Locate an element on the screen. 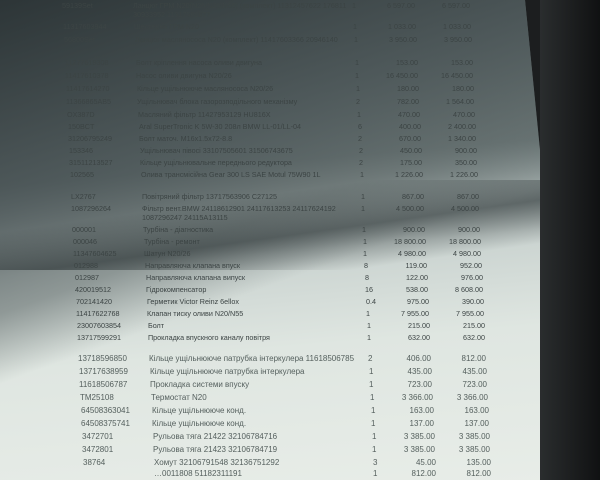 The image size is (600, 480). cell-total: 8 608.00 is located at coordinates (469, 289).